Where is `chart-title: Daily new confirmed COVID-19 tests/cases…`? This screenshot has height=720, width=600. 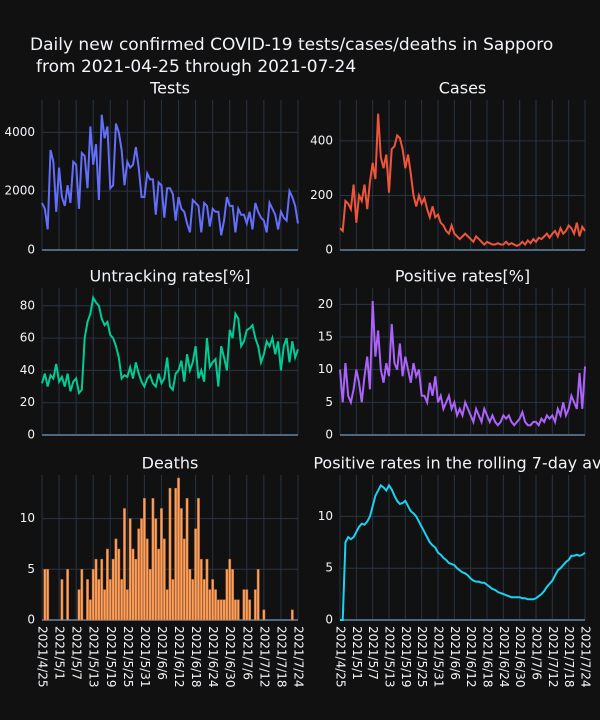 chart-title: Daily new confirmed COVID-19 tests/cases… is located at coordinates (291, 45).